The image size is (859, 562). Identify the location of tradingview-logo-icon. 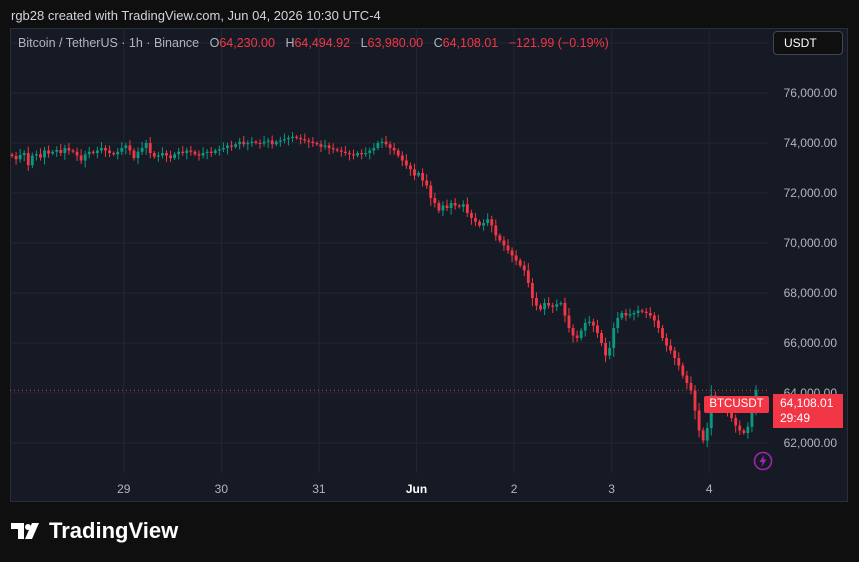
(25, 531).